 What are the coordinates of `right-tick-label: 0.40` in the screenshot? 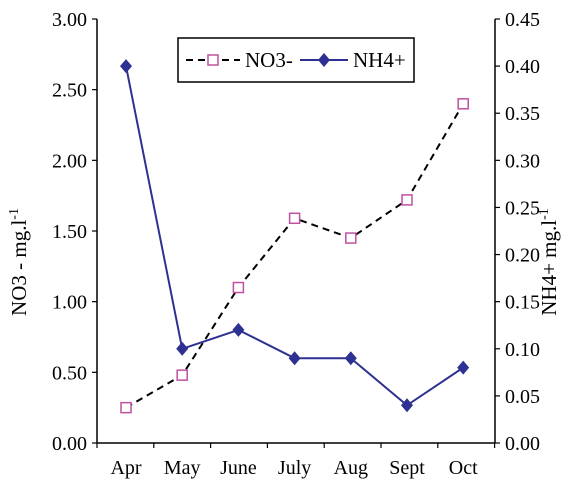 It's located at (522, 67).